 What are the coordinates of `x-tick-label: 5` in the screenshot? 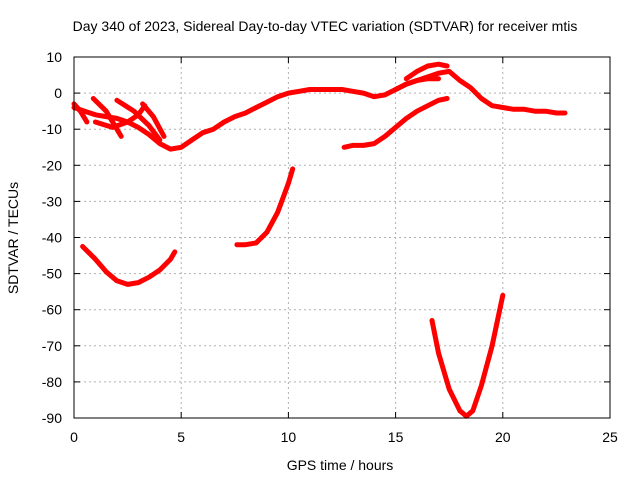 It's located at (181, 437).